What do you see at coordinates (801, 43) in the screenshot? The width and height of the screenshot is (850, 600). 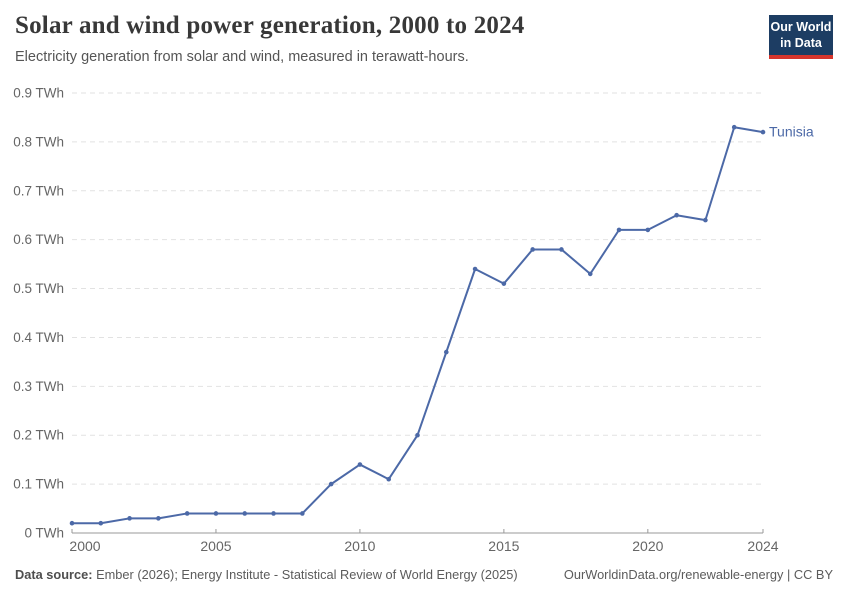 I see `owid-logo-line2: in Data` at bounding box center [801, 43].